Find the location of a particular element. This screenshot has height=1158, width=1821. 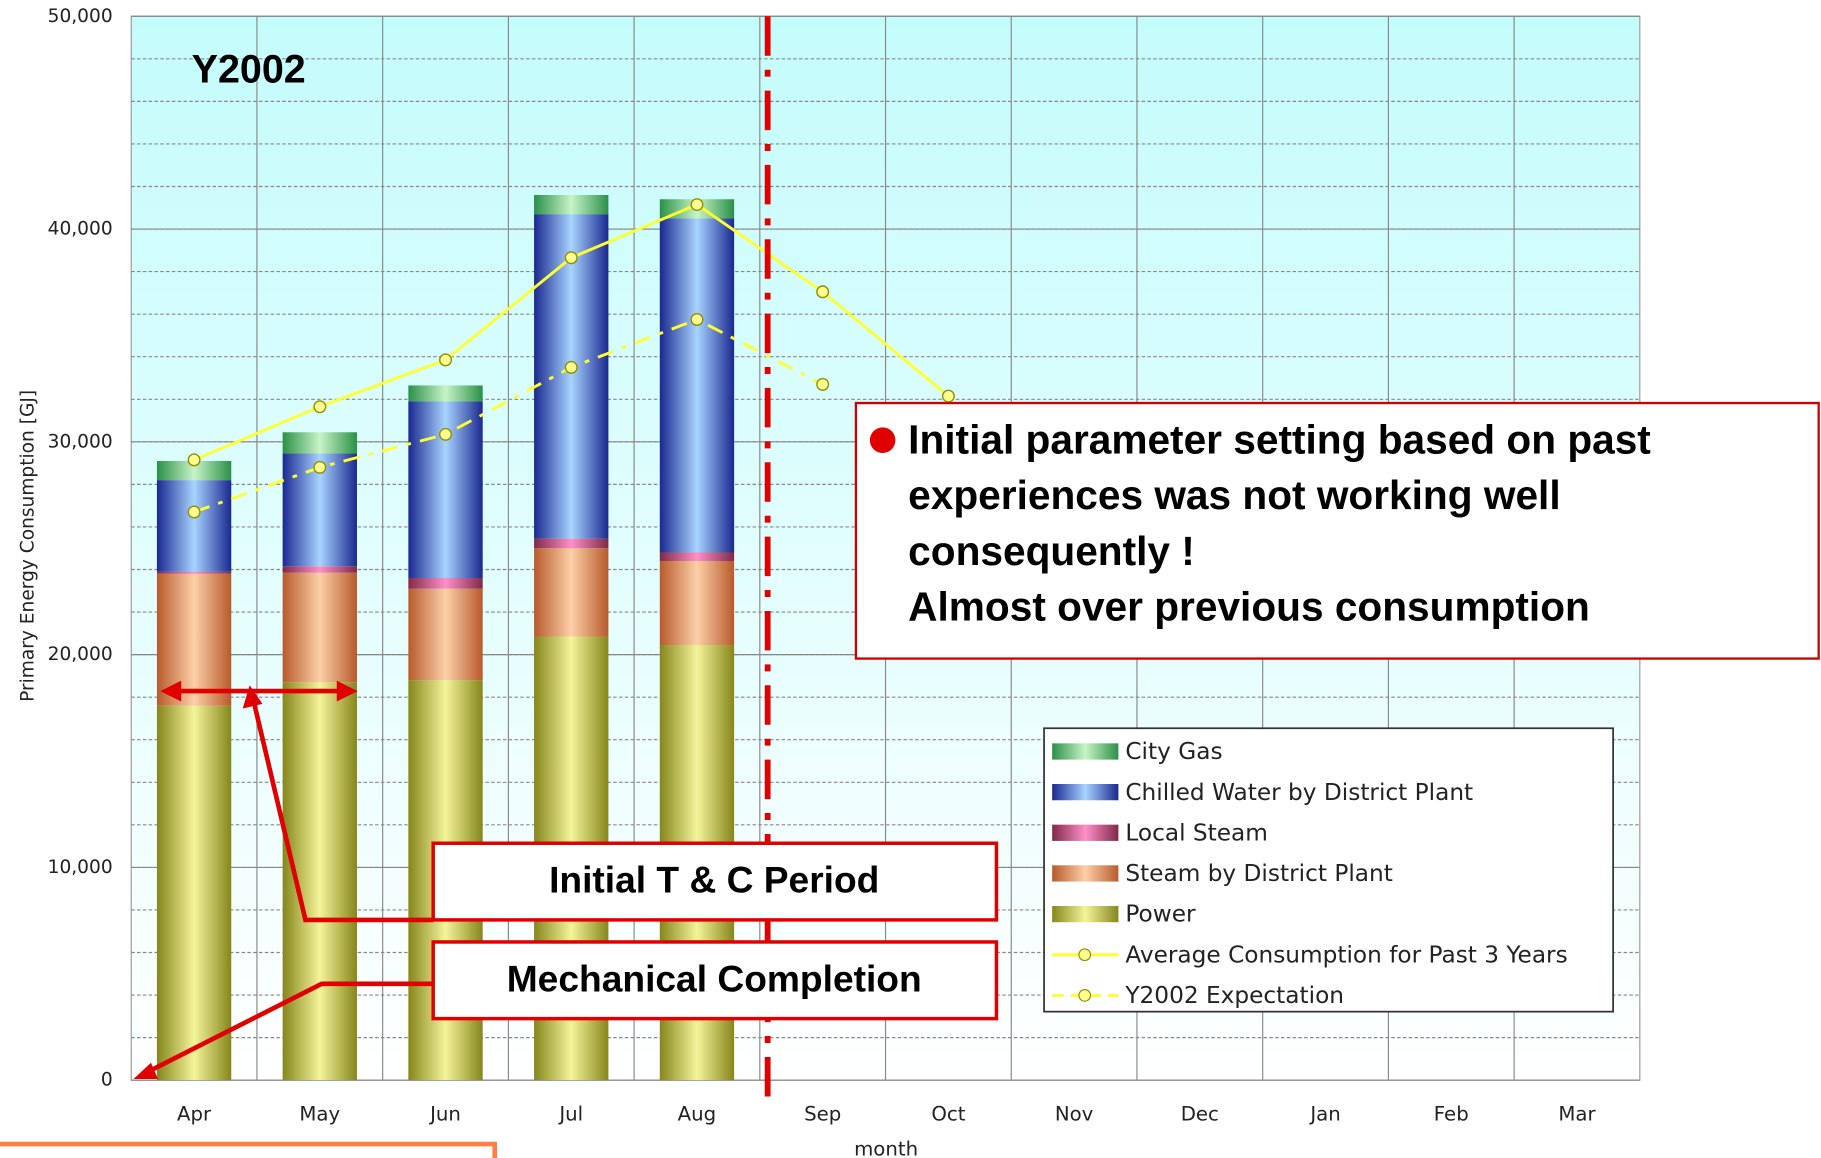

x-tick-label: Feb is located at coordinates (1451, 1114).